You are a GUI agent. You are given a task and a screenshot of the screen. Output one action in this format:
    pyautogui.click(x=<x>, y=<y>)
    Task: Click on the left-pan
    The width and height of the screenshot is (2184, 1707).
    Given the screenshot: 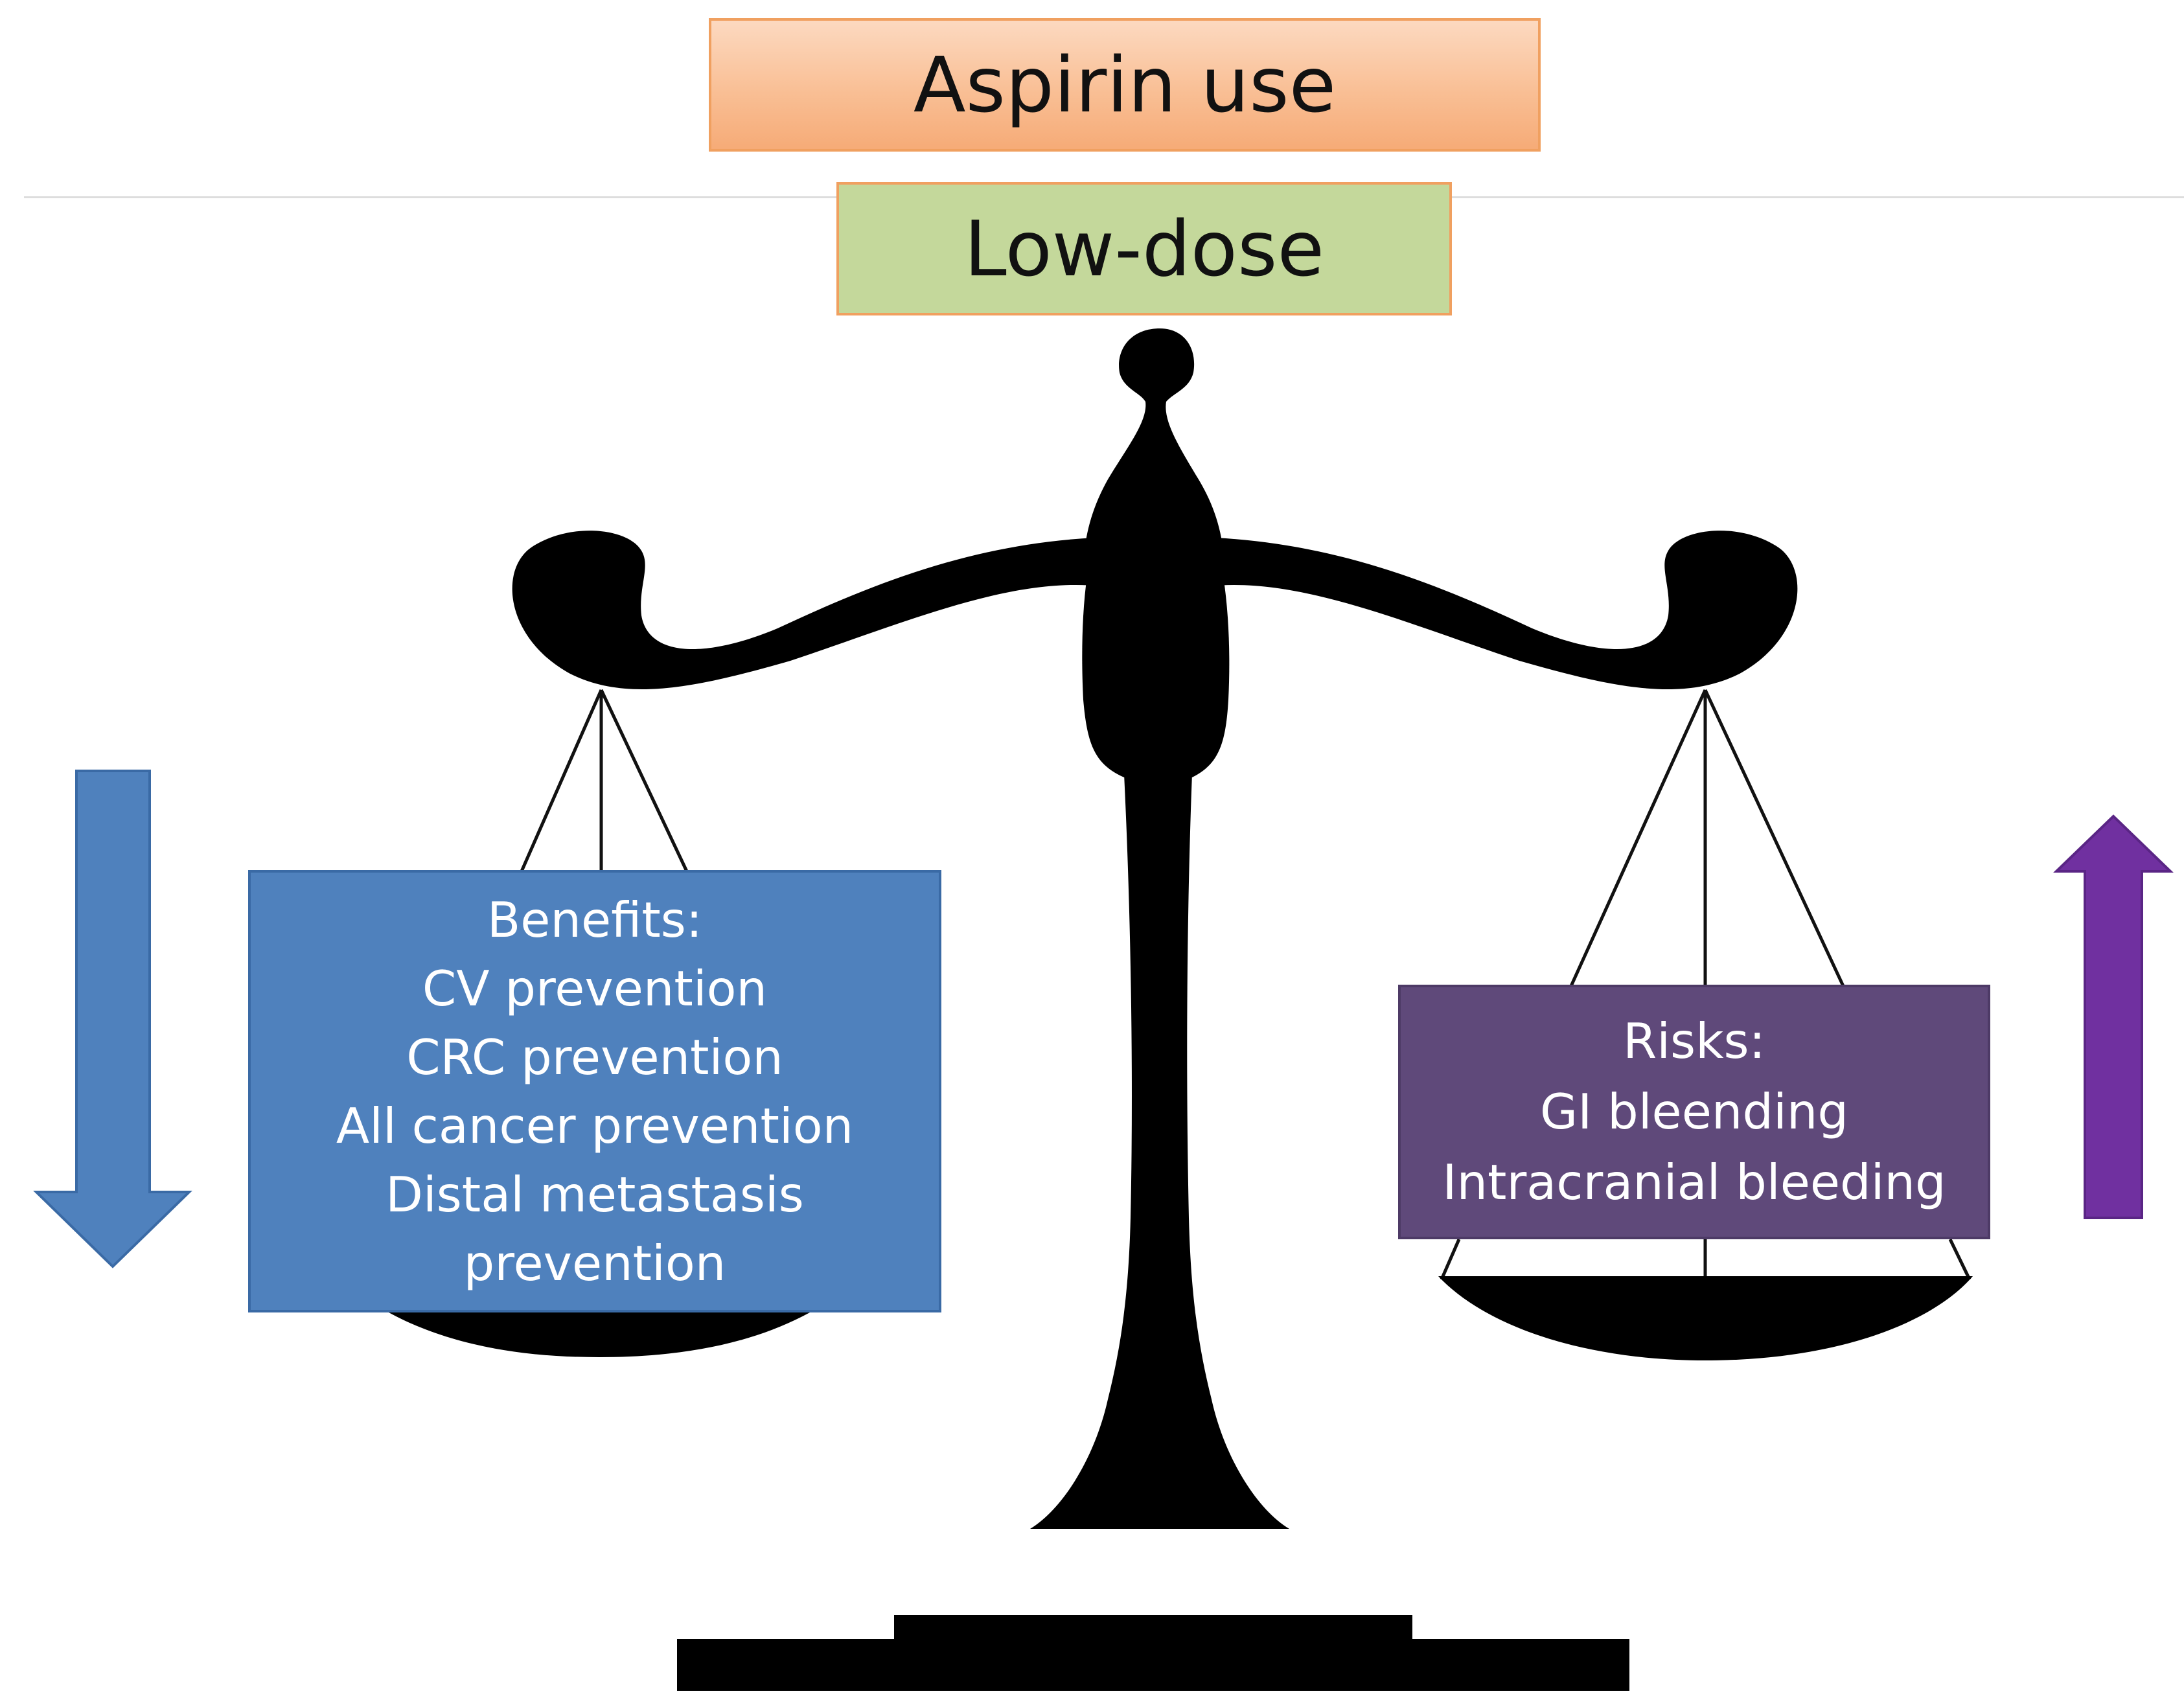 What is the action you would take?
    pyautogui.click(x=599, y=1334)
    